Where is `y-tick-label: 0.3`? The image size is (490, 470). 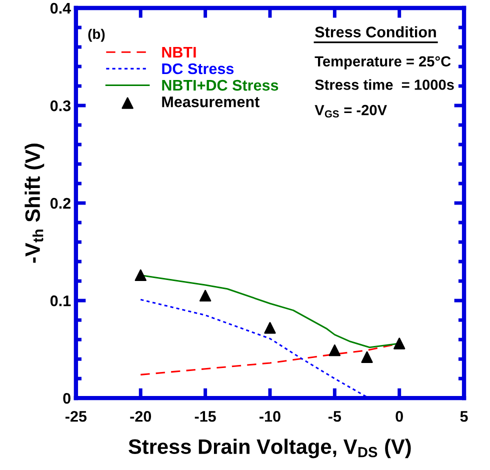
y-tick-label: 0.3 is located at coordinates (60, 106).